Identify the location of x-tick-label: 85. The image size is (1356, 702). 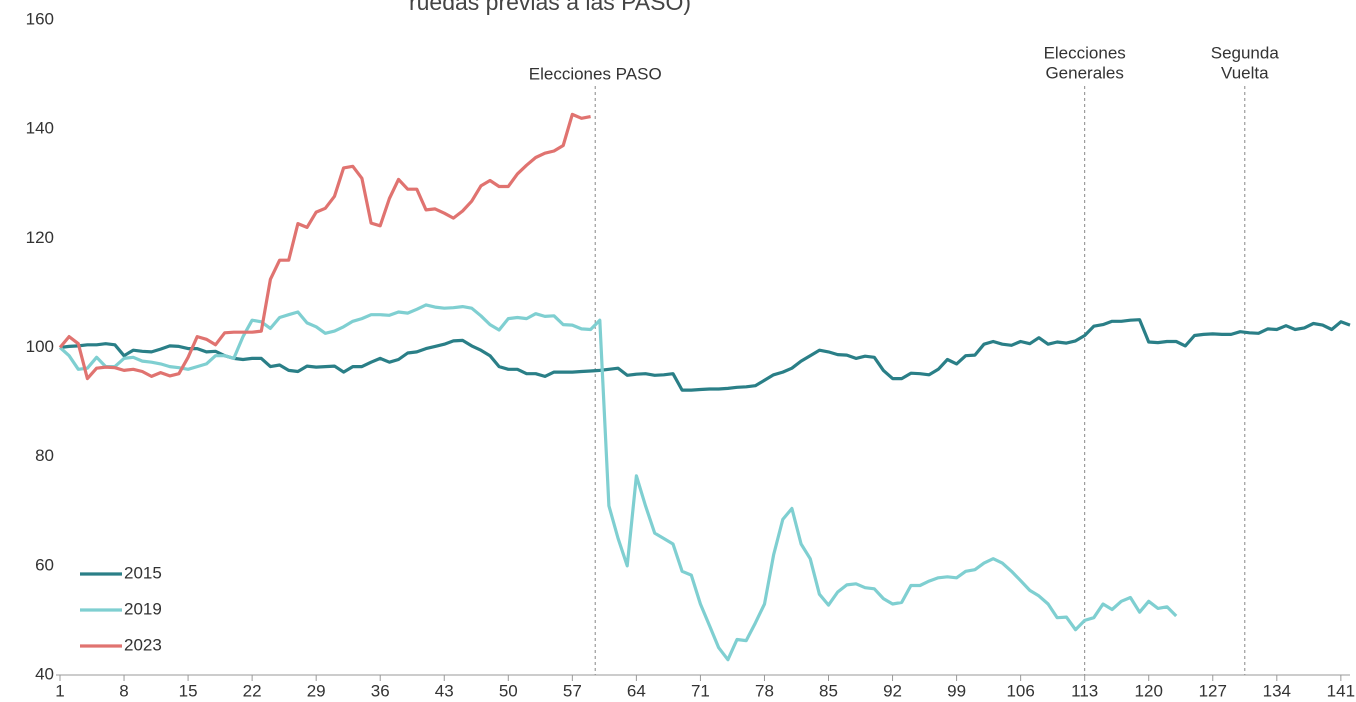
(828, 690).